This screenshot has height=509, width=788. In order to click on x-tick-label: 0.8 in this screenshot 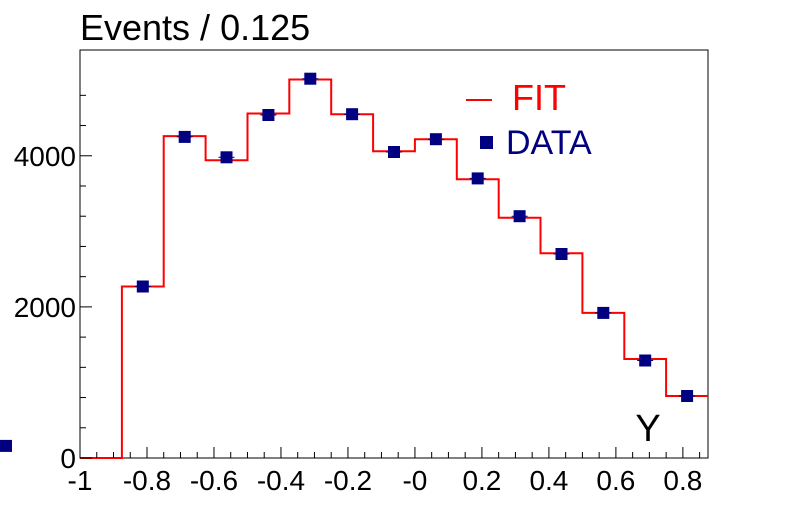, I will do `click(682, 480)`.